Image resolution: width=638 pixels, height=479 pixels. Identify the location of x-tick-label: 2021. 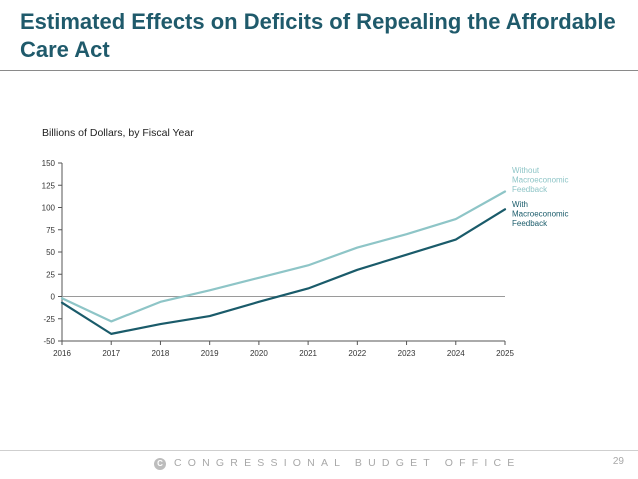
(308, 353).